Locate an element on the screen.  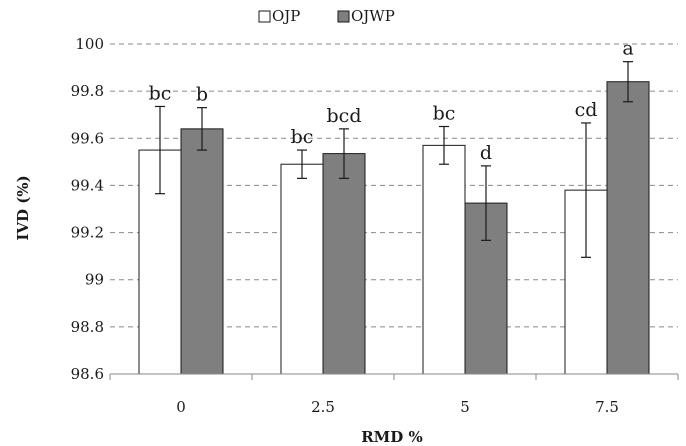
y-tick-label: 99 is located at coordinates (94, 280).